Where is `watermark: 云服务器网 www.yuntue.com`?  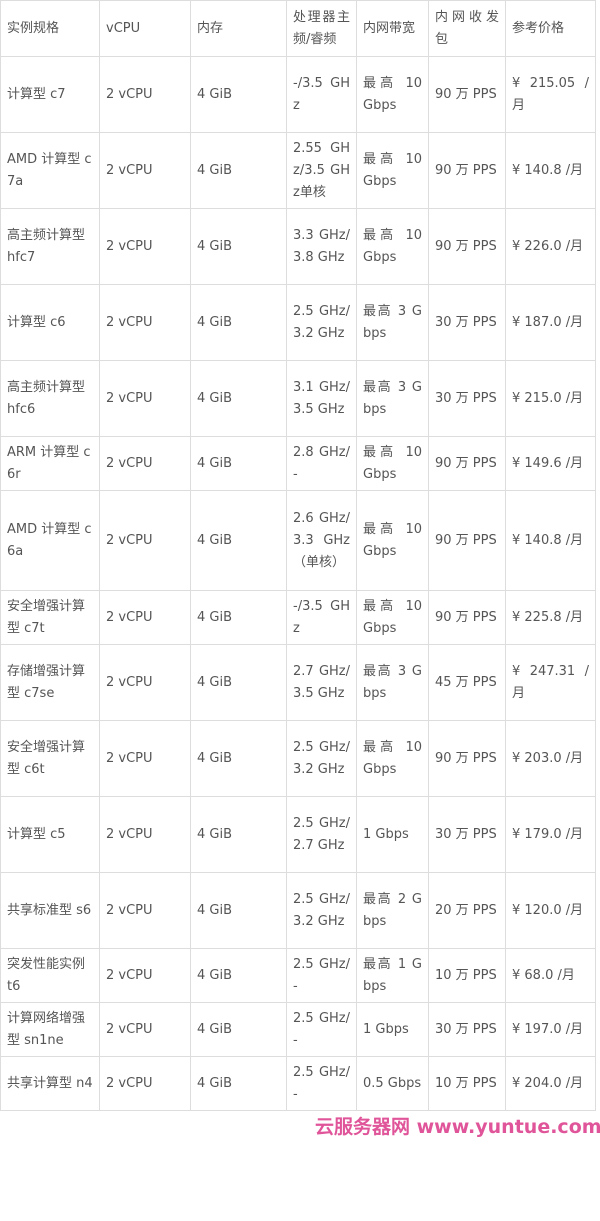
watermark: 云服务器网 www.yuntue.com is located at coordinates (457, 1127).